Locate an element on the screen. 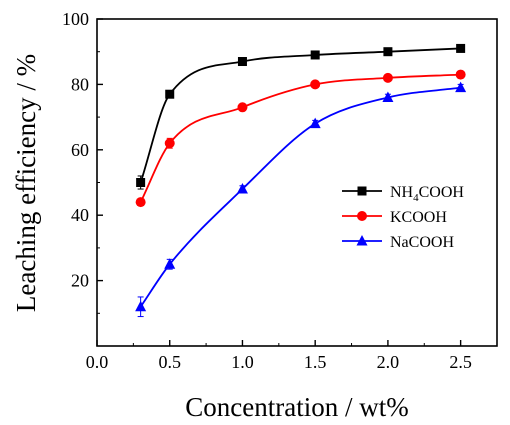  x-tick-label: 0.5 is located at coordinates (169, 362).